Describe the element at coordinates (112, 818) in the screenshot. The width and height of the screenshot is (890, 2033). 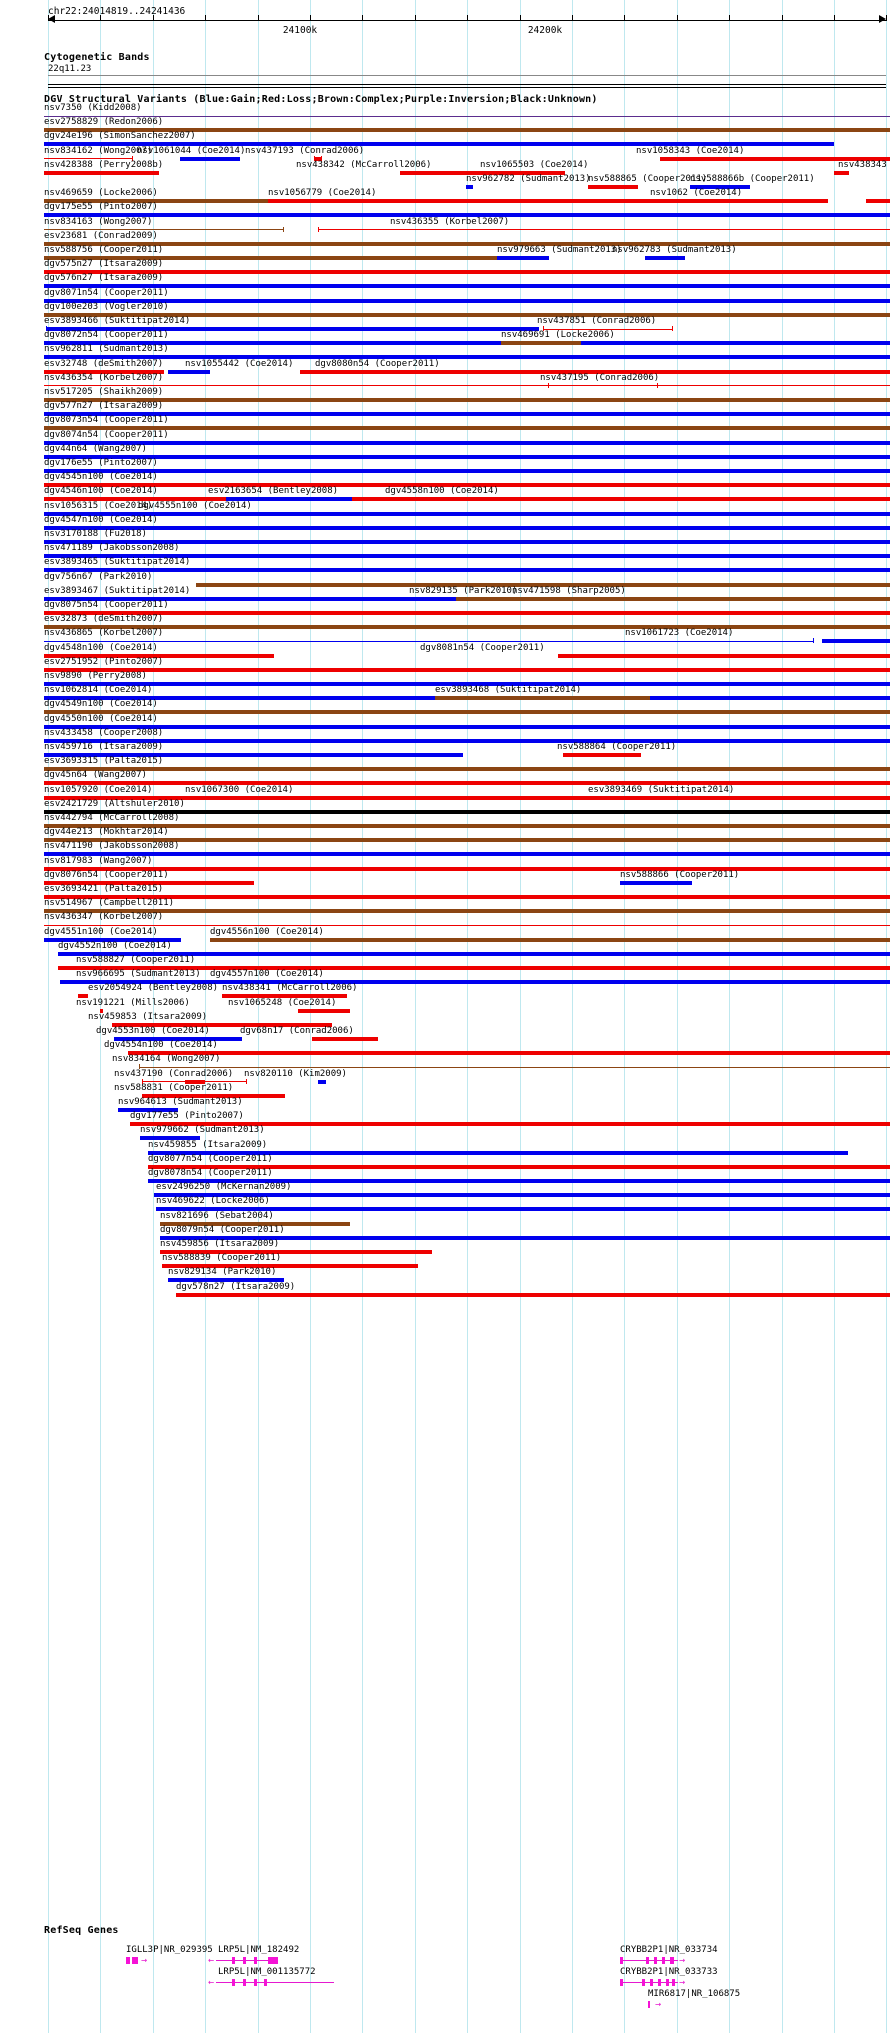
I see `variant-label: nsv442794 (McCarroll2008)` at that location.